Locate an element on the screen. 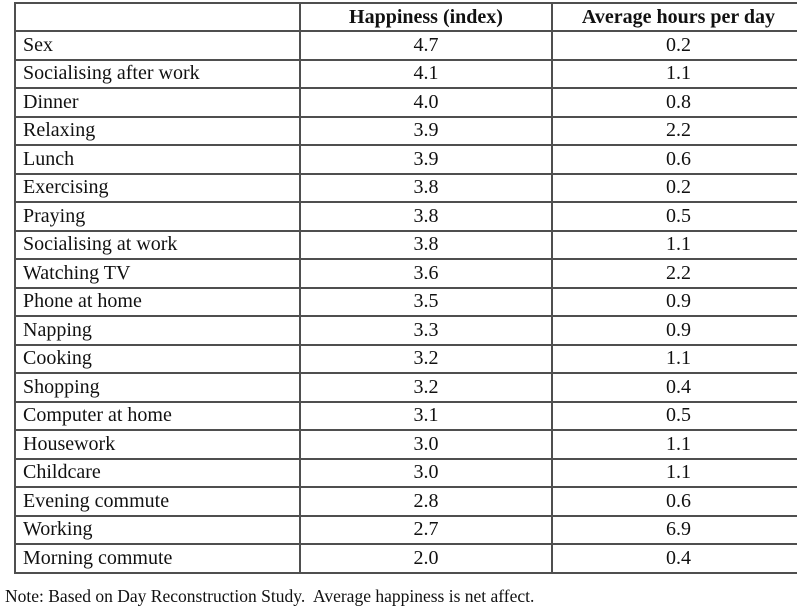 The image size is (797, 615). activity-cell: Phone at home is located at coordinates (157, 301).